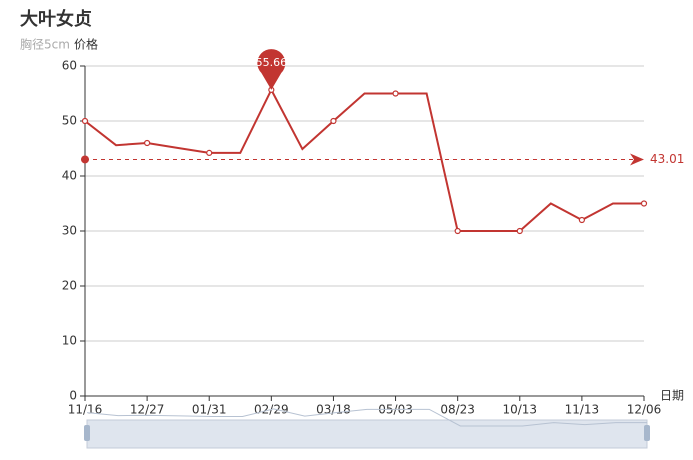 This screenshot has width=693, height=460. What do you see at coordinates (85, 410) in the screenshot?
I see `x-tick-label: 11/16` at bounding box center [85, 410].